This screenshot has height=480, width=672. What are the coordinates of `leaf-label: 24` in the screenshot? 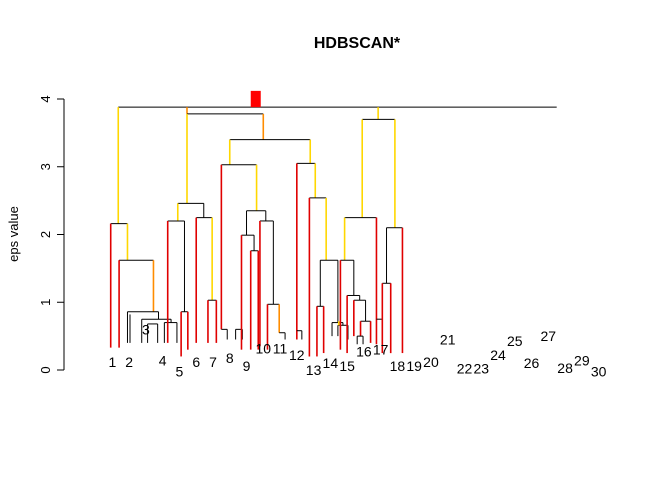 It's located at (498, 355).